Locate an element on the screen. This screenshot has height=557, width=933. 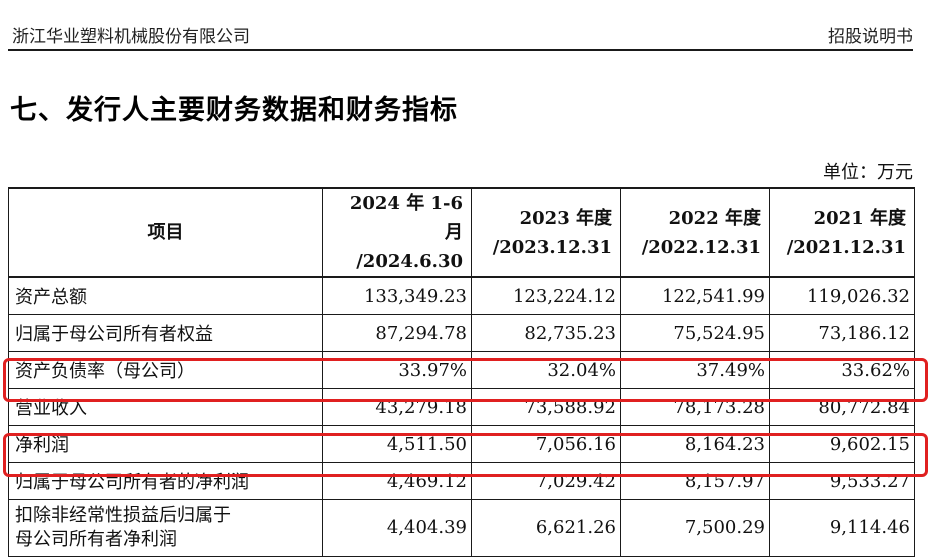
cell-value: 9,114.46 is located at coordinates (842, 528).